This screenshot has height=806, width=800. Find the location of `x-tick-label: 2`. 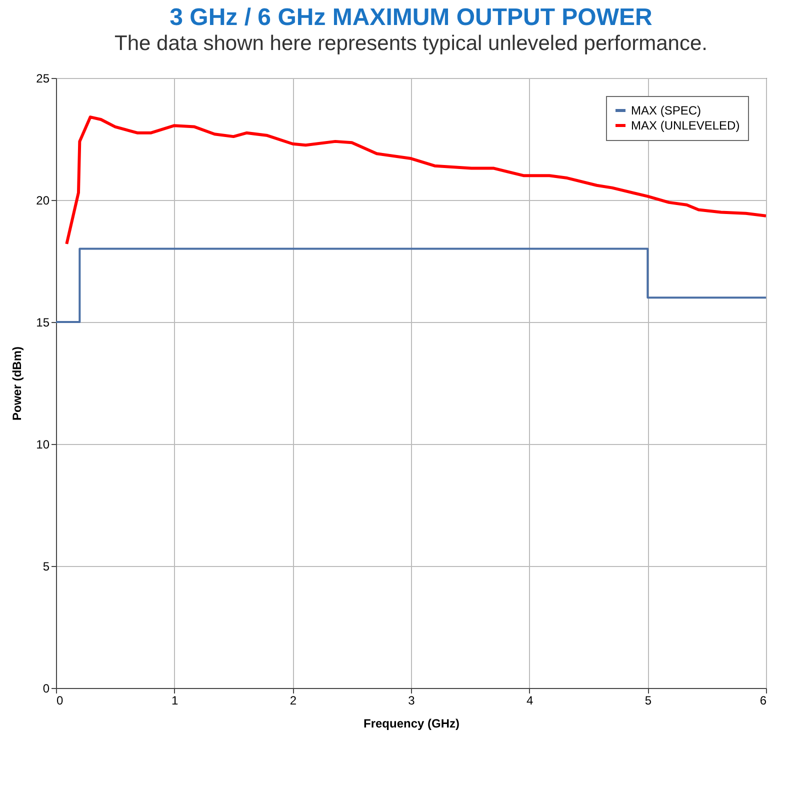

x-tick-label: 2 is located at coordinates (293, 701).